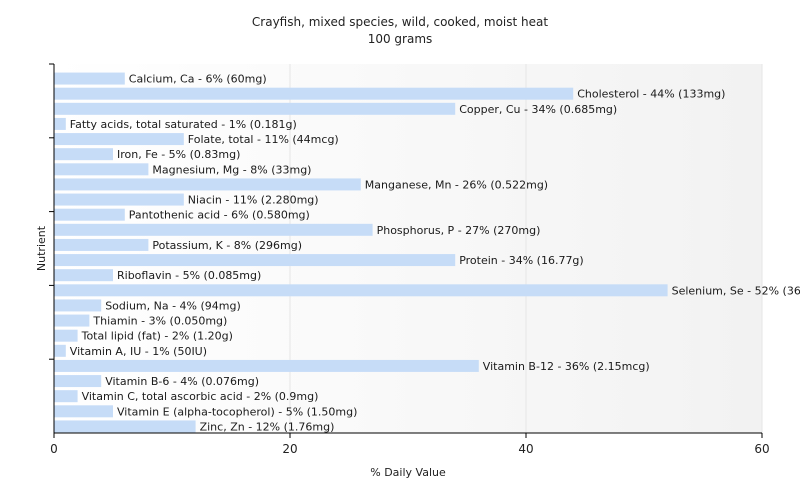 This screenshot has height=500, width=800. What do you see at coordinates (761, 449) in the screenshot?
I see `x-tick-label: 60` at bounding box center [761, 449].